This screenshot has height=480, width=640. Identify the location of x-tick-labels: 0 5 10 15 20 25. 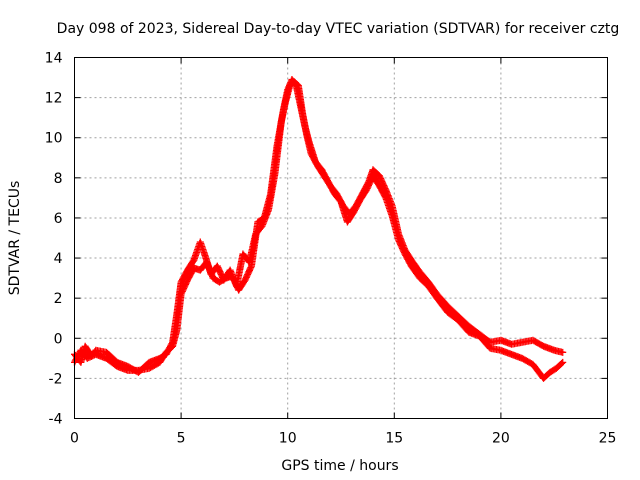
(343, 439).